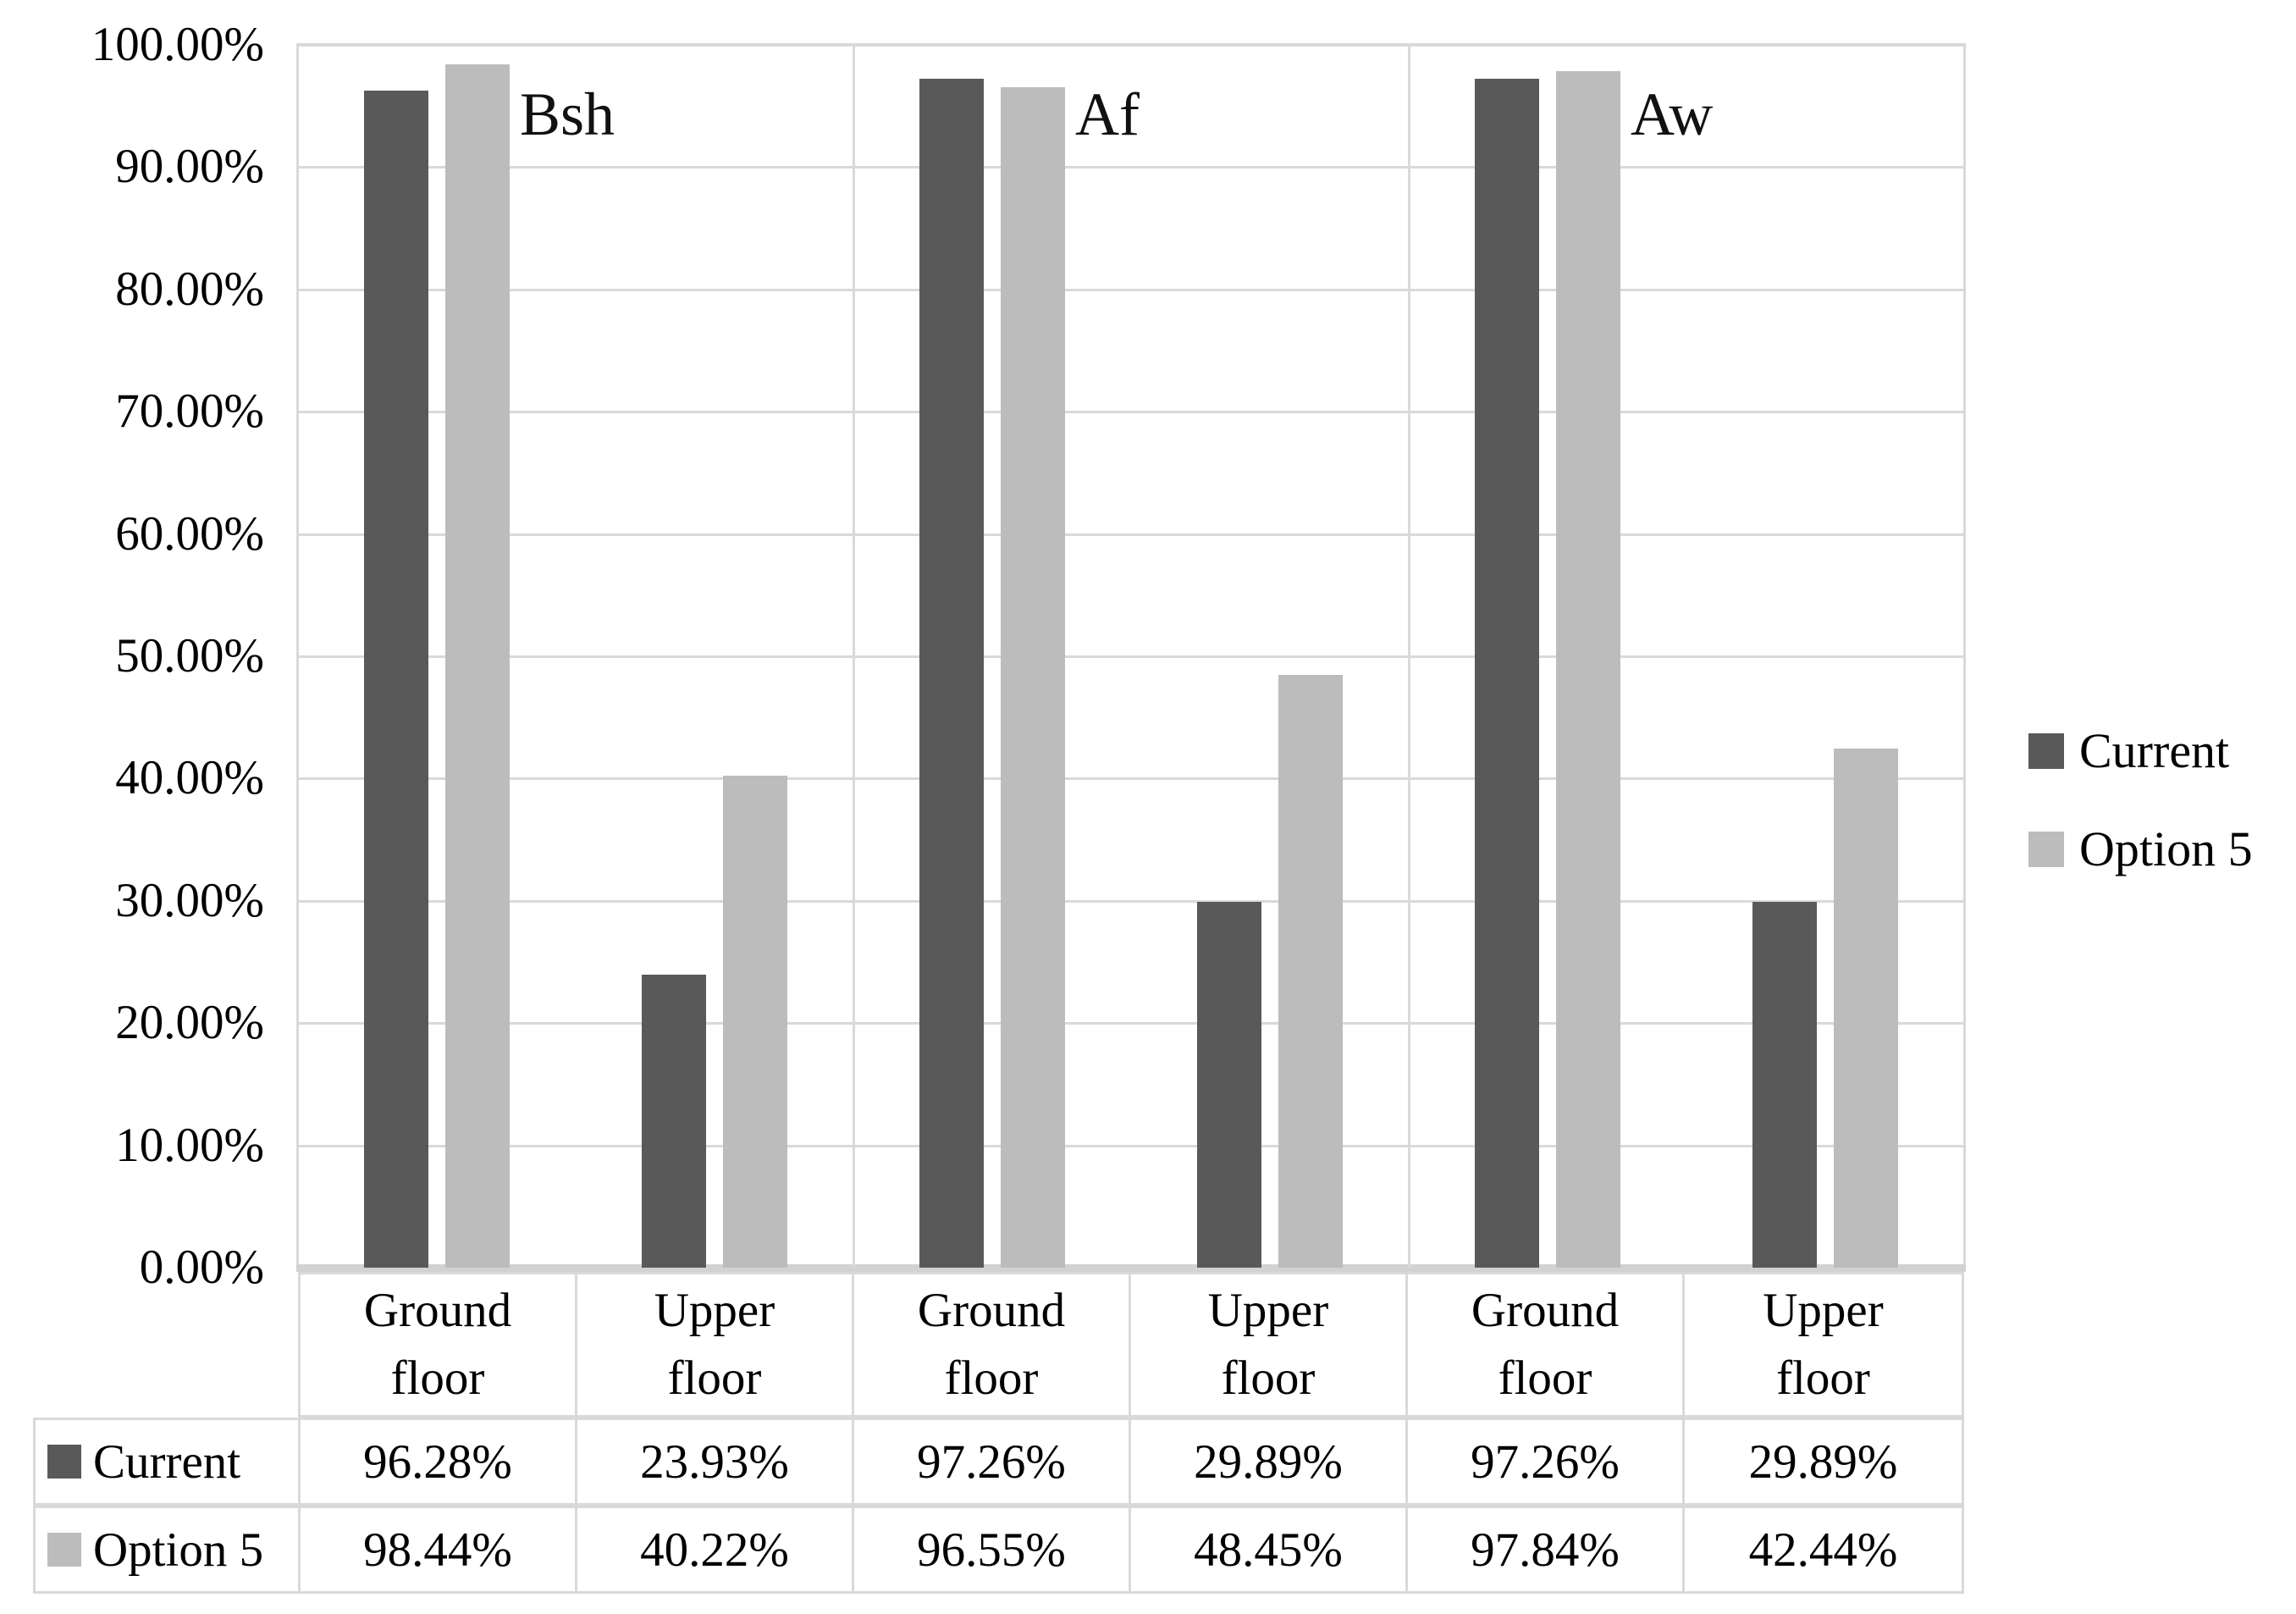 This screenshot has width=2296, height=1614. What do you see at coordinates (1131, 1268) in the screenshot?
I see `category-axis-line` at bounding box center [1131, 1268].